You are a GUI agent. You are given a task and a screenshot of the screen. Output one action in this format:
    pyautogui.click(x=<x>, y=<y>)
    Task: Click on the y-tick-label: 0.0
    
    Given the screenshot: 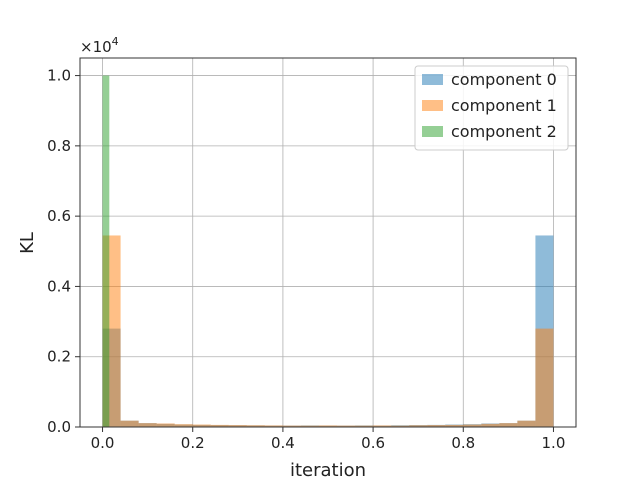 What is the action you would take?
    pyautogui.click(x=59, y=427)
    